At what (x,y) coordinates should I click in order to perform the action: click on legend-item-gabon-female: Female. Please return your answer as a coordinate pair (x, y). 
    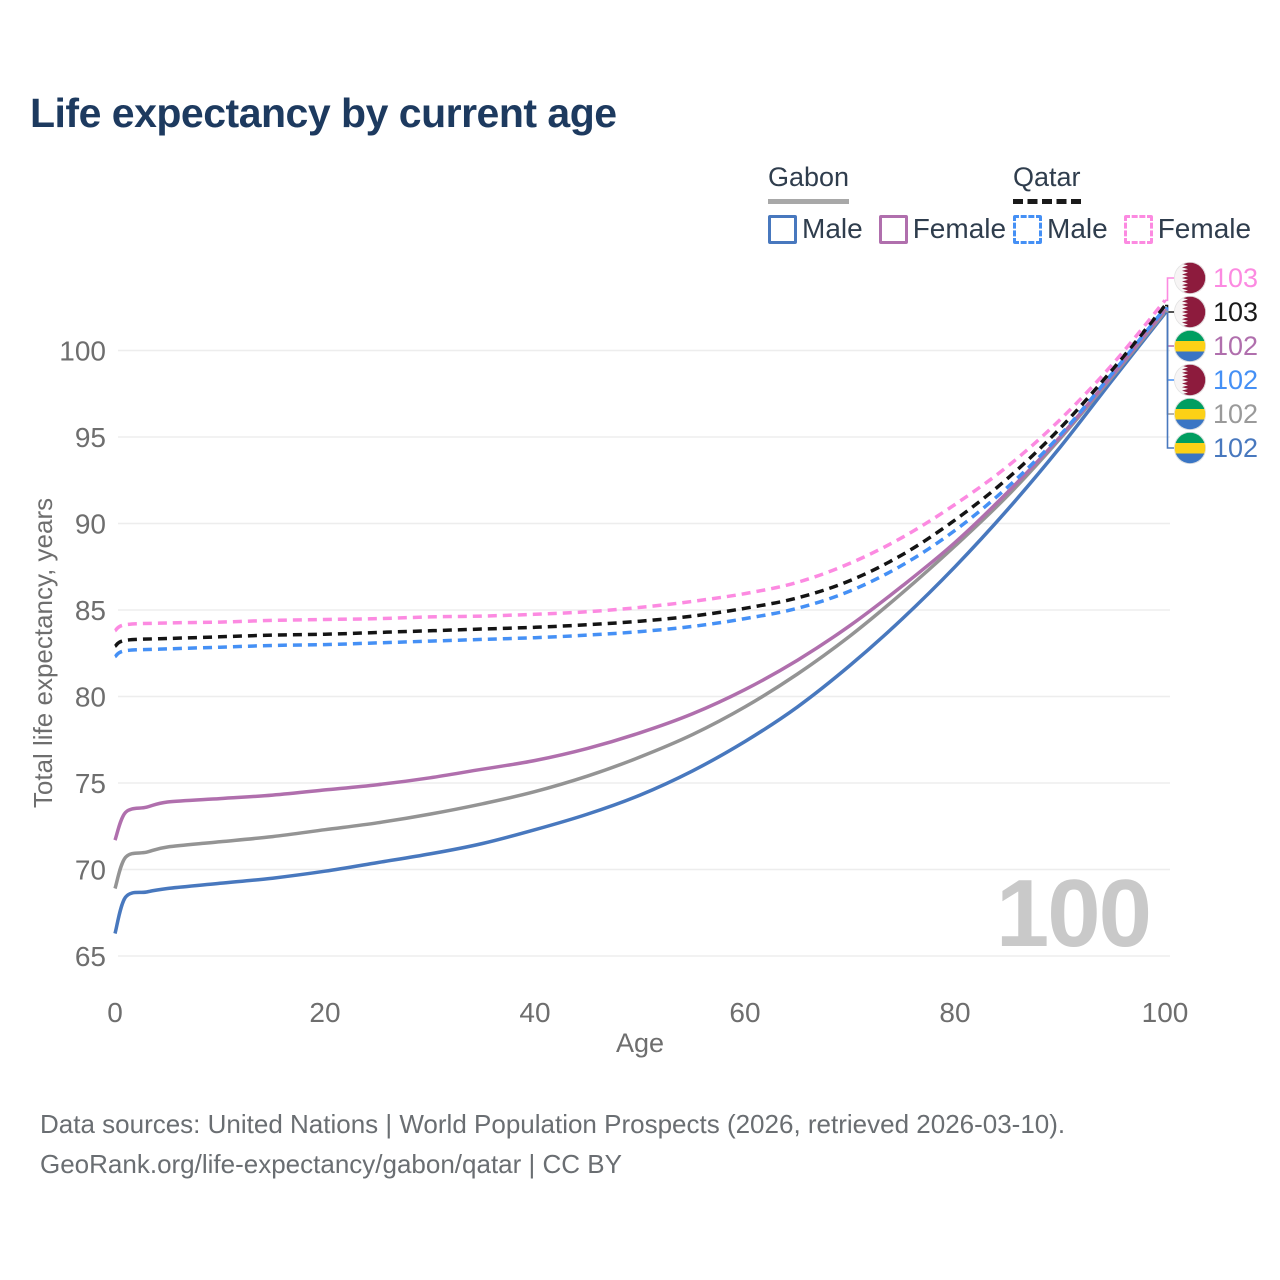
    Looking at the image, I should click on (942, 229).